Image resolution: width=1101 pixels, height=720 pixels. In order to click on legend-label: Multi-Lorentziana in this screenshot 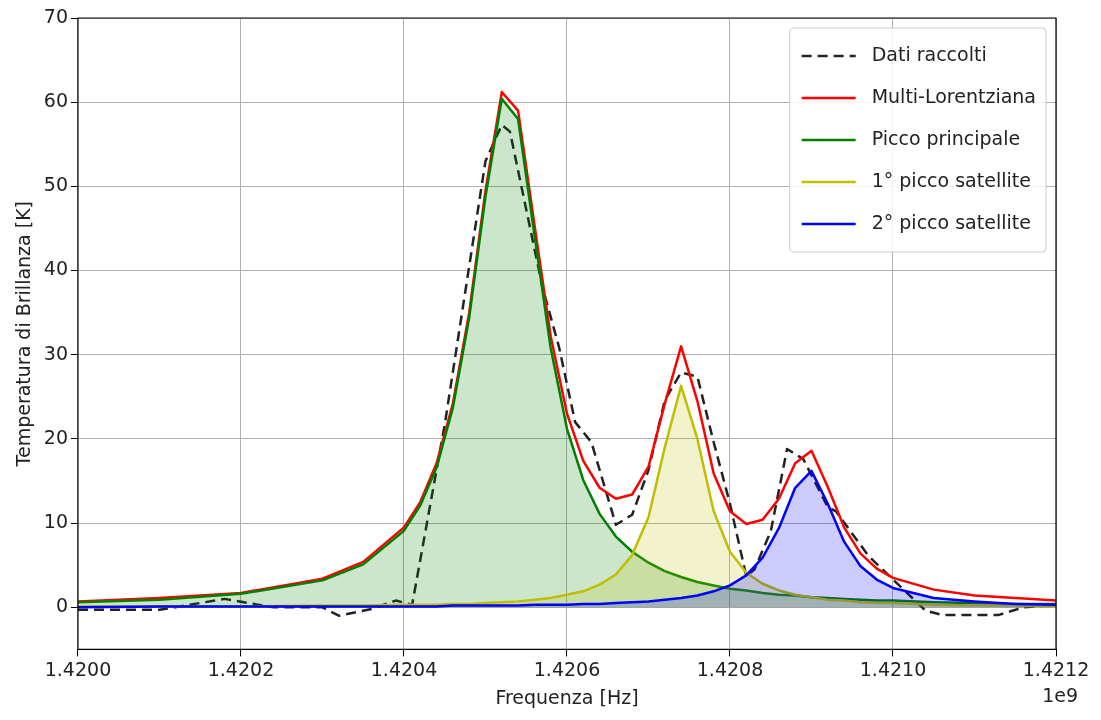, I will do `click(954, 95)`.